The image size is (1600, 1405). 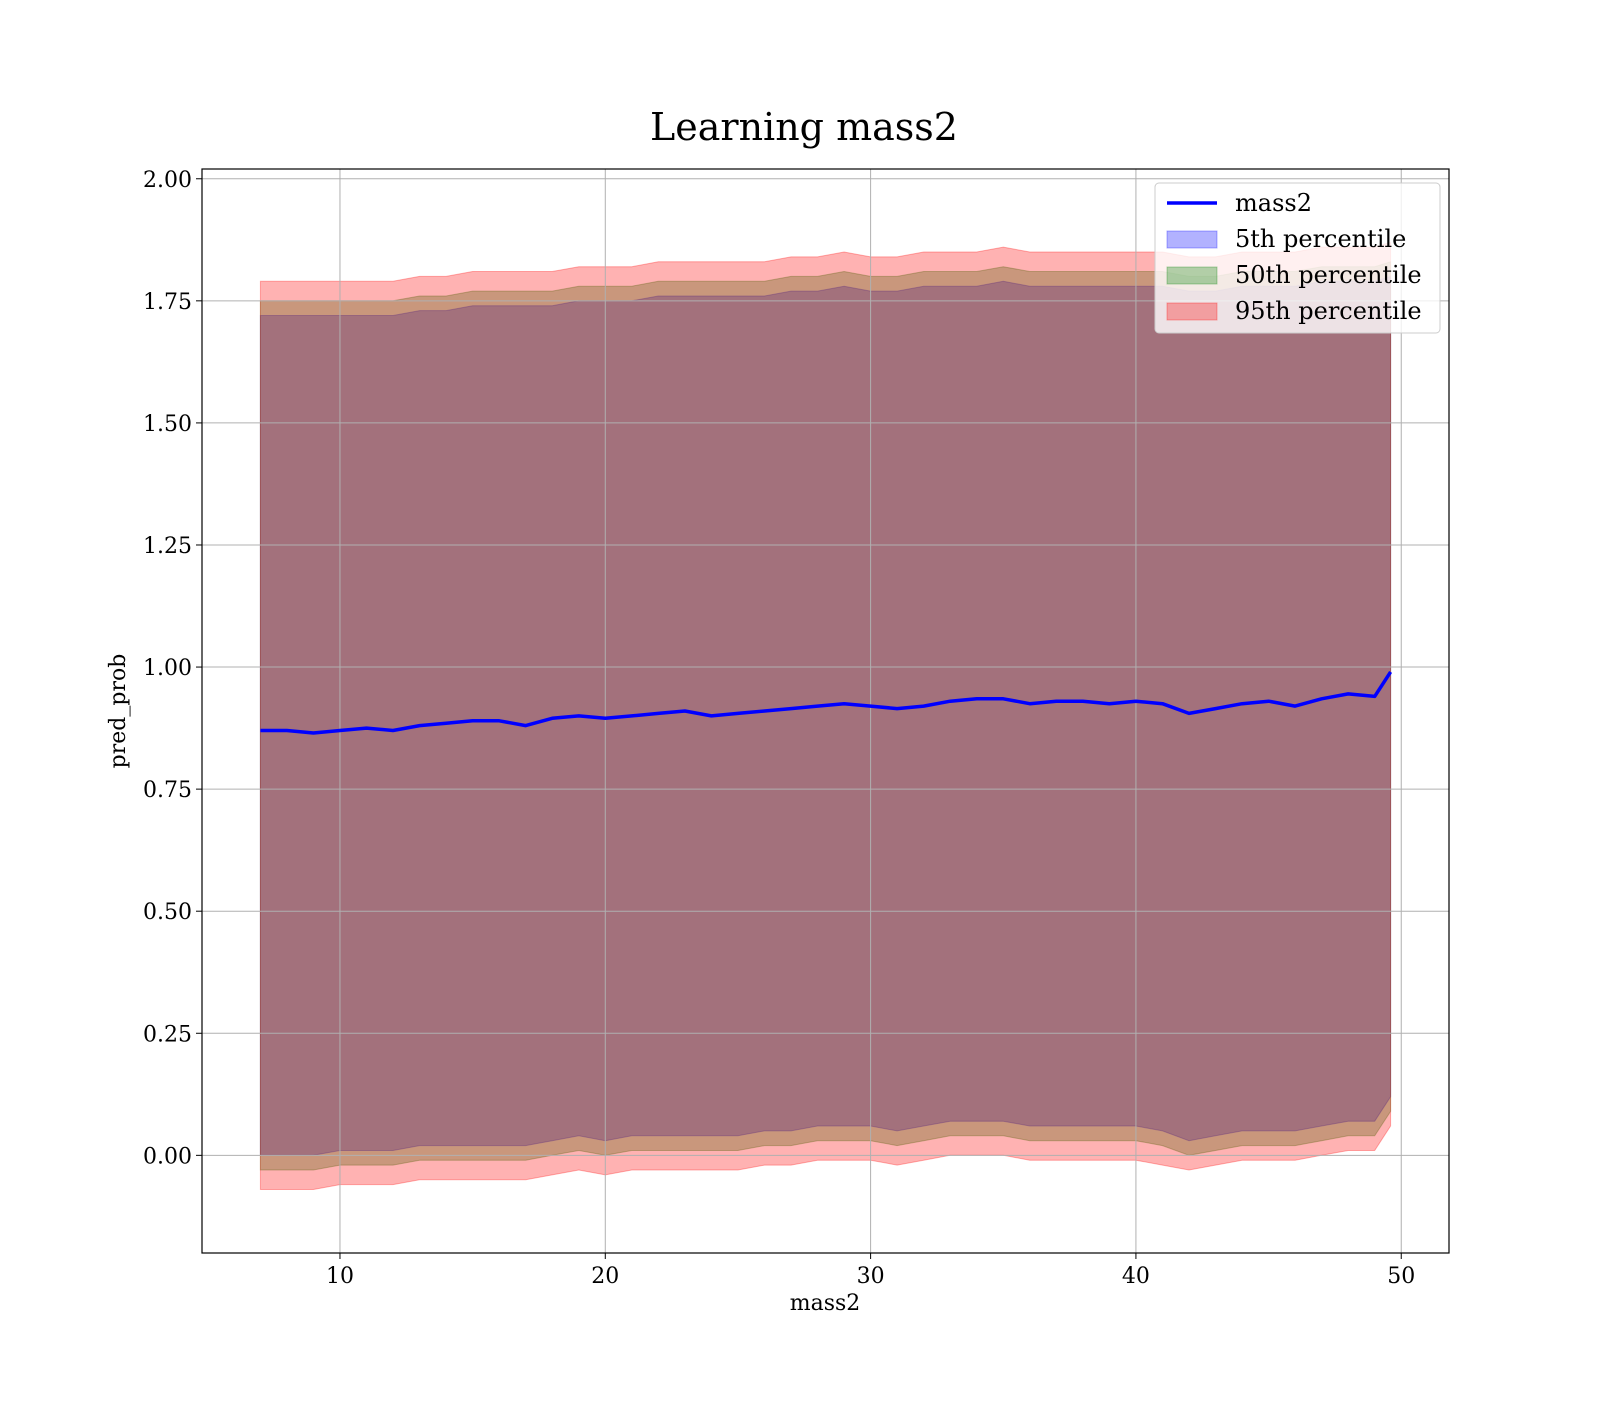 What do you see at coordinates (1320, 239) in the screenshot?
I see `legend-label: 5th percentile` at bounding box center [1320, 239].